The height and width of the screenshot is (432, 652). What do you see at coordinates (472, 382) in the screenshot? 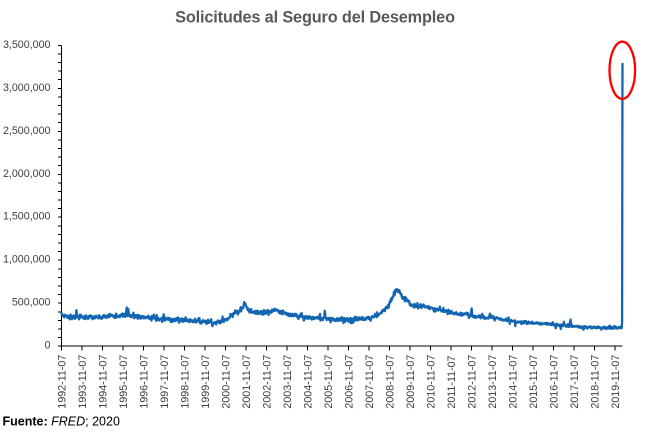
I see `svg-text: 2012-11-07` at bounding box center [472, 382].